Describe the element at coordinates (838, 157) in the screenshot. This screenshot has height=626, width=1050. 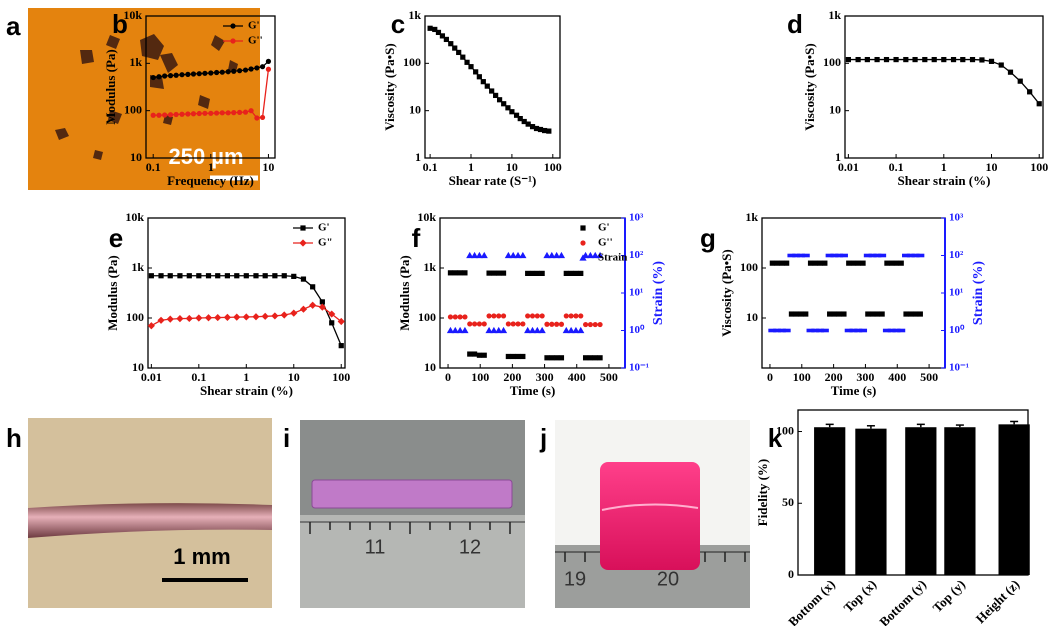
I see `y-tick-label: 1` at that location.